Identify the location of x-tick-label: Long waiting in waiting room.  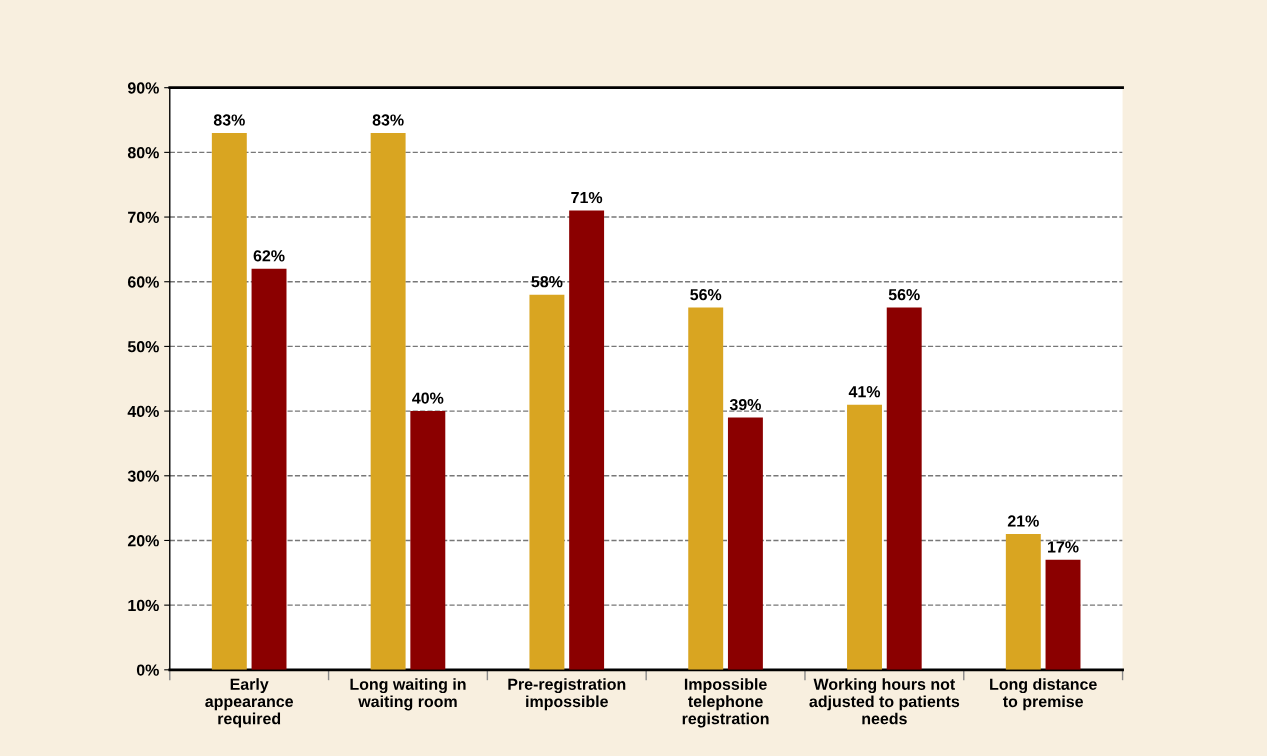
(408, 694).